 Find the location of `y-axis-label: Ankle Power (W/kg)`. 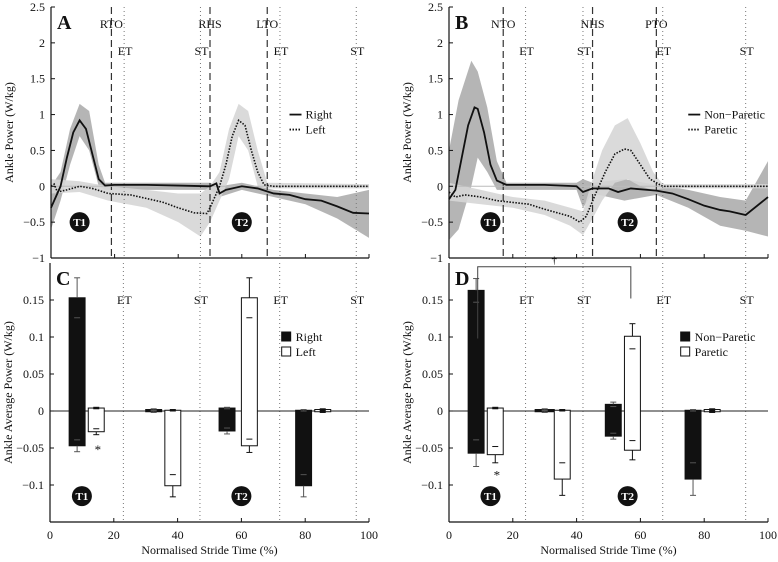

y-axis-label: Ankle Power (W/kg) is located at coordinates (9, 132).